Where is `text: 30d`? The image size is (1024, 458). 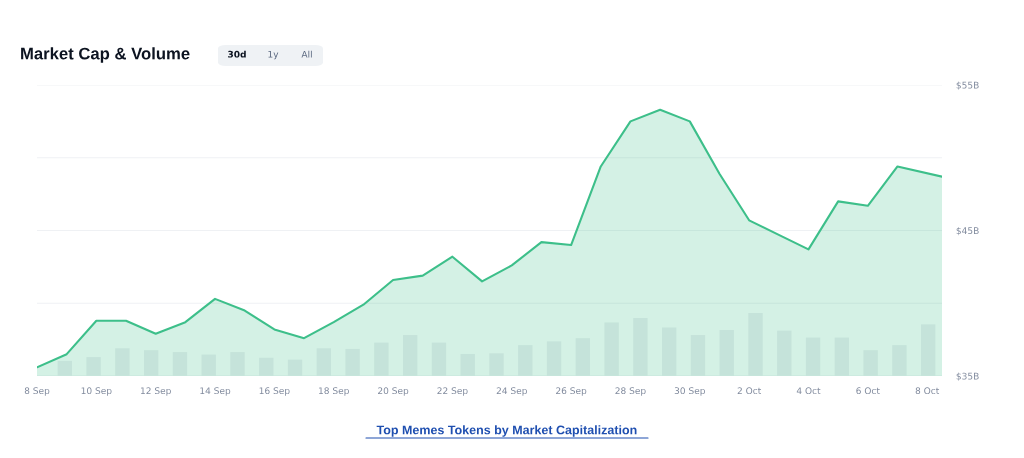
text: 30d is located at coordinates (237, 54).